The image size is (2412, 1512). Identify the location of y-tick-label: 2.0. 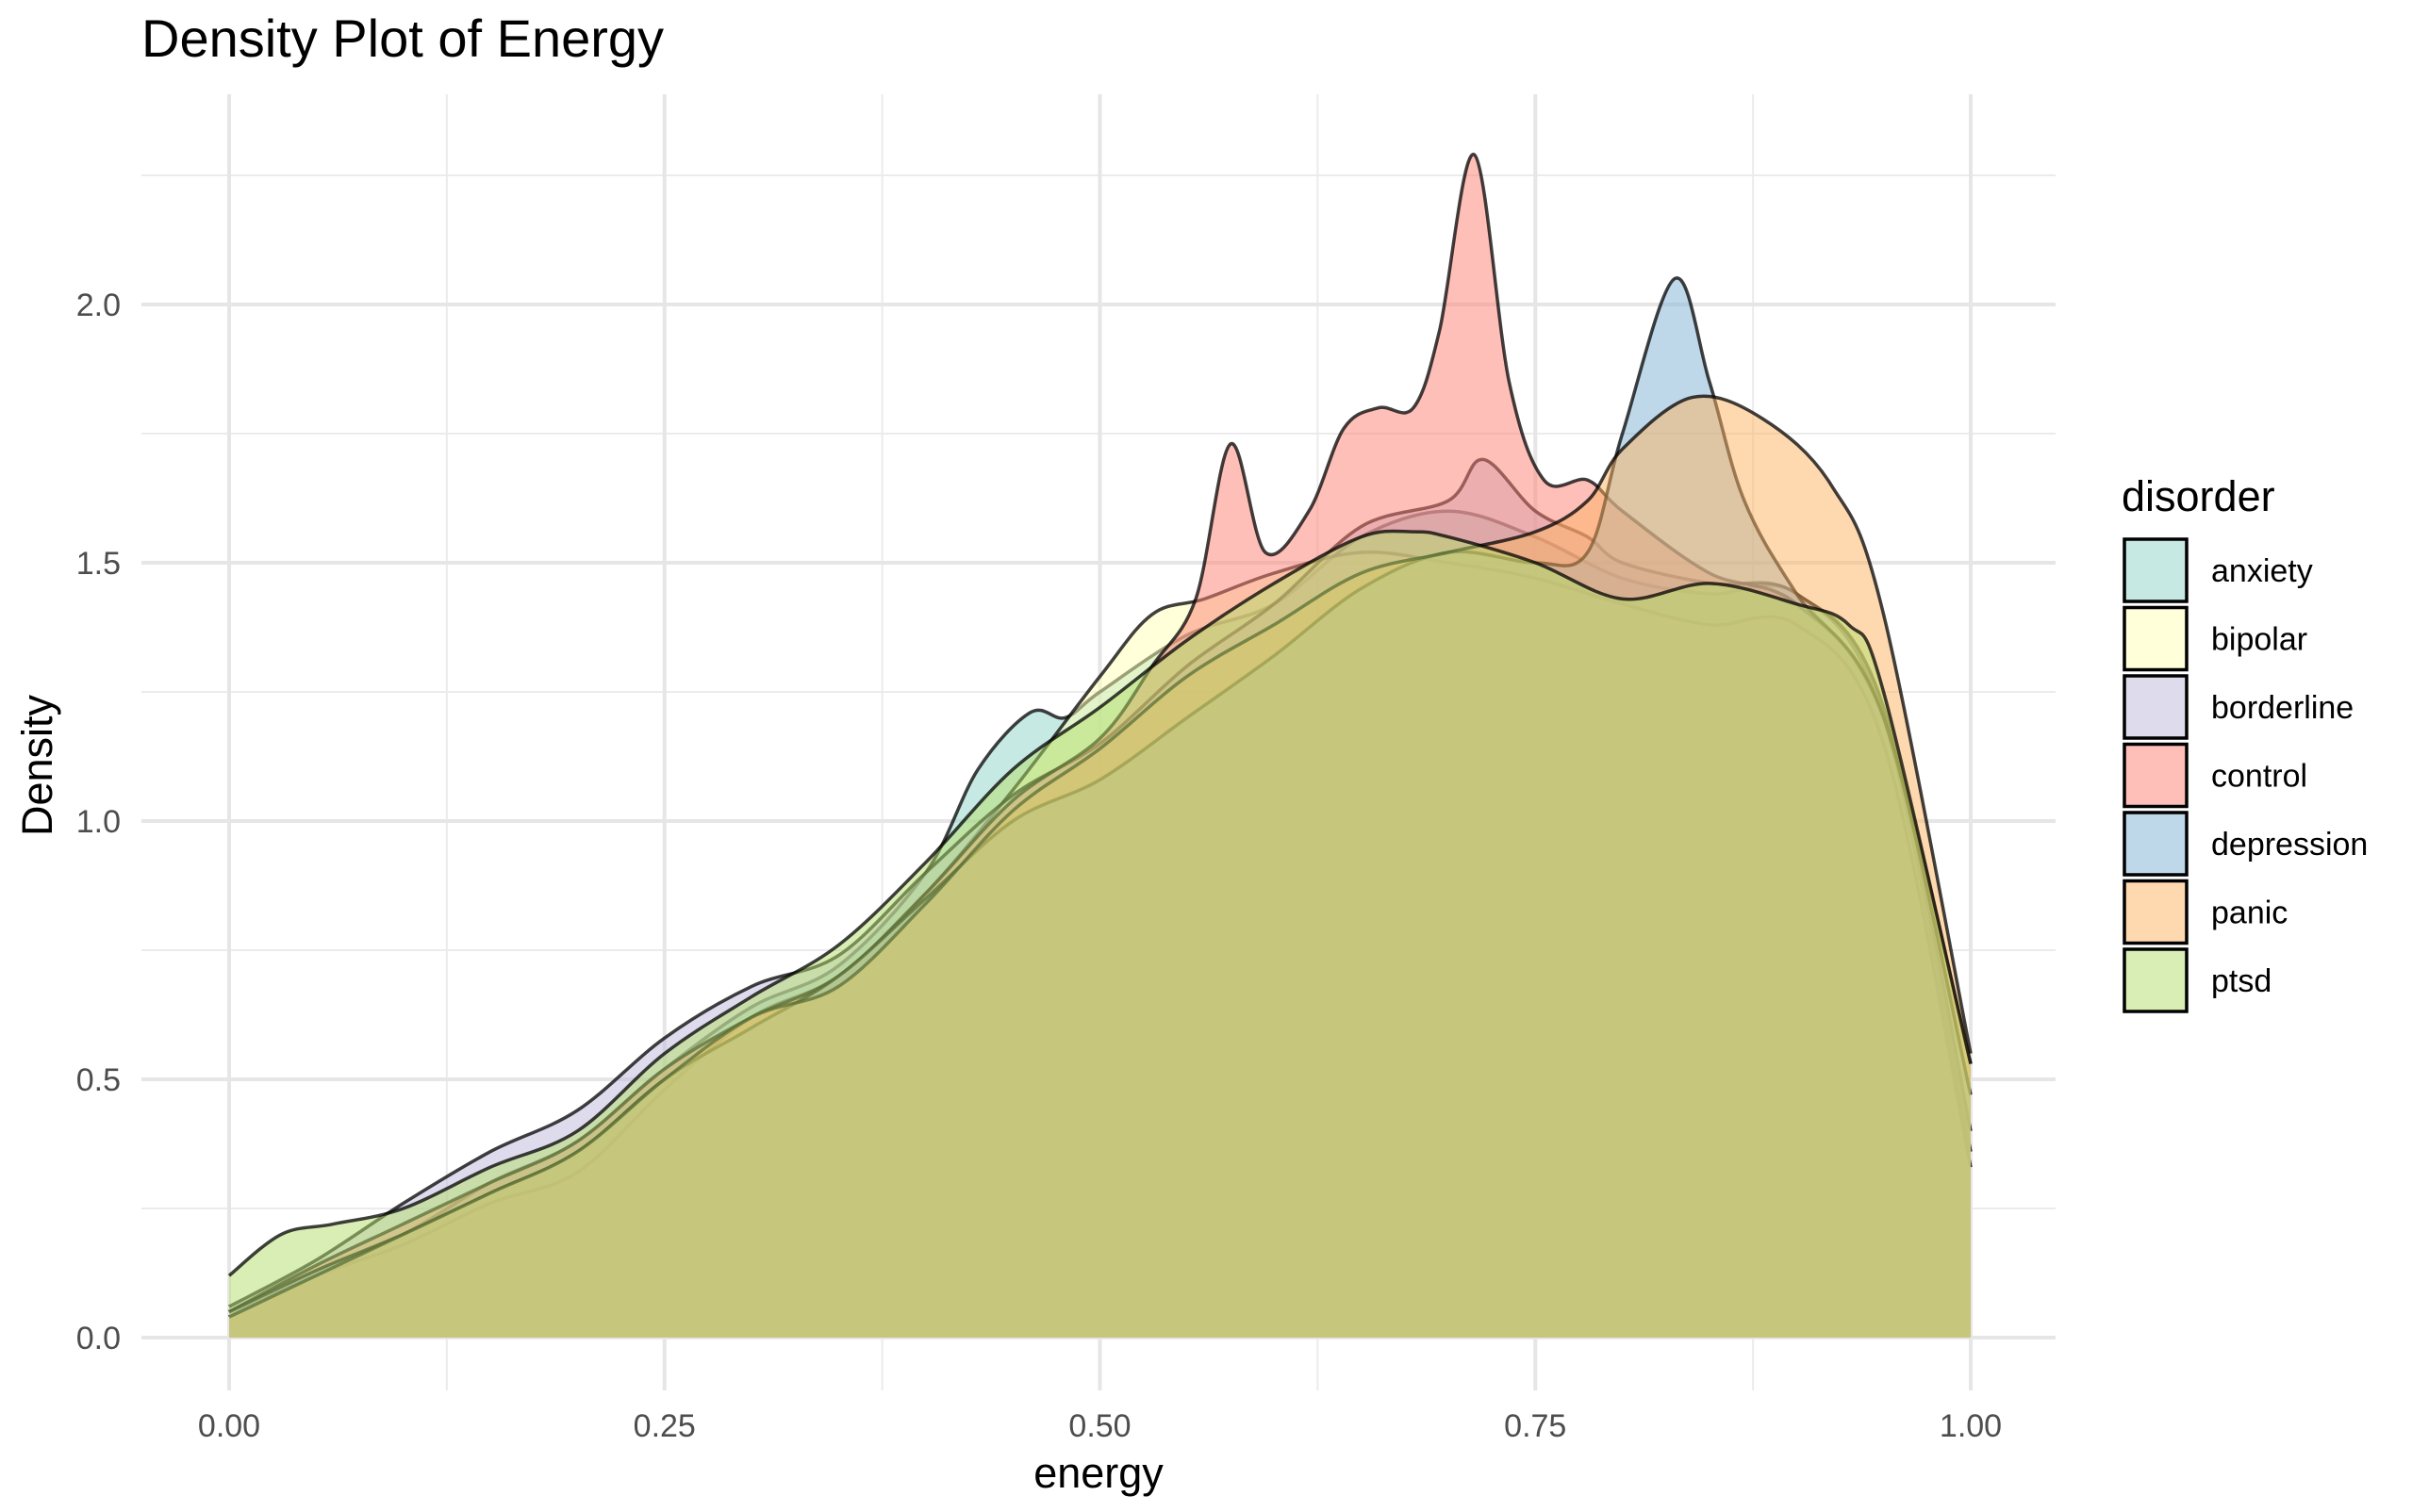
(98, 305).